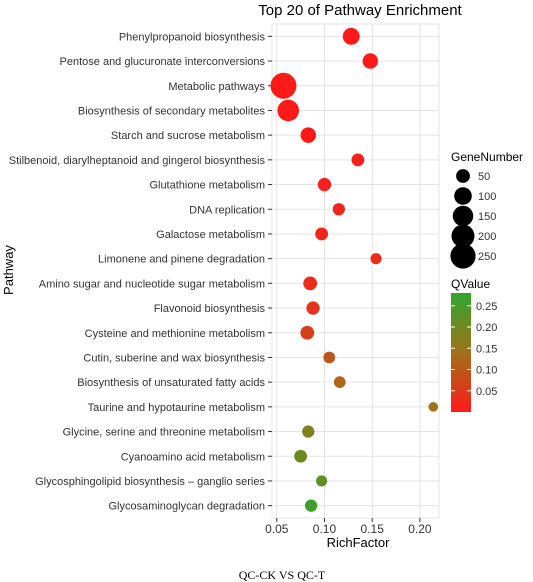  Describe the element at coordinates (487, 157) in the screenshot. I see `size-legend-title: GeneNumber` at that location.